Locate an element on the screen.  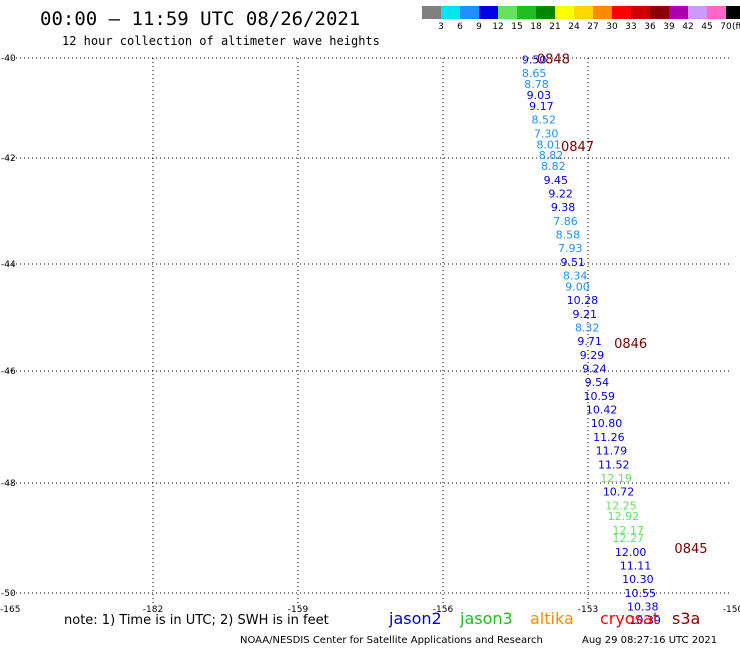
x-tick-label: -150 is located at coordinates (731, 610).